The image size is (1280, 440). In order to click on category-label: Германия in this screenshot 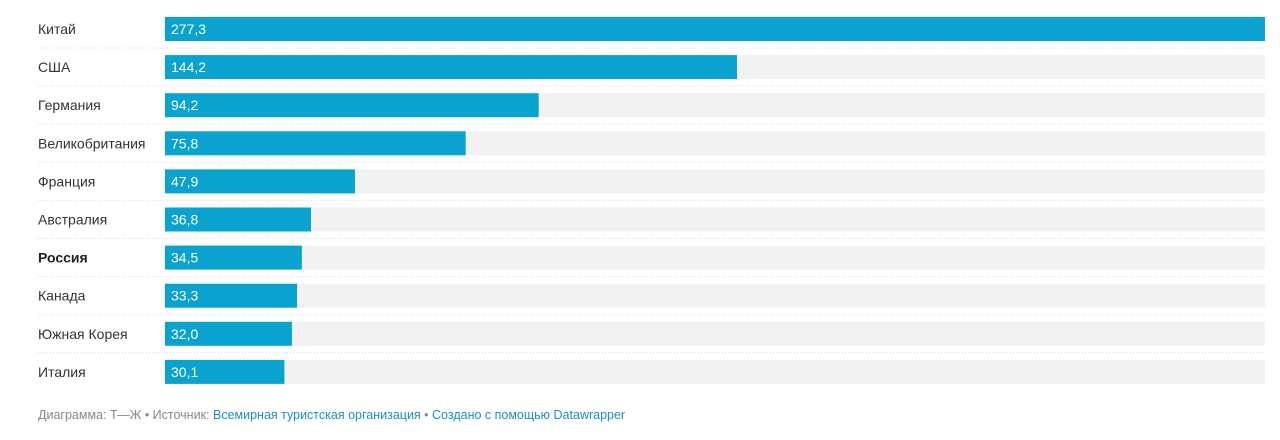, I will do `click(69, 105)`.